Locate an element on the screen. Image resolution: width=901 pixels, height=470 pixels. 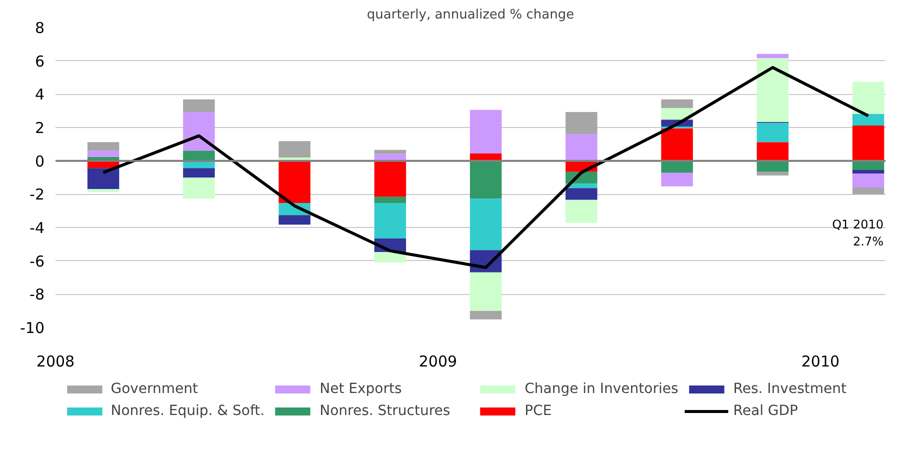
y-tick-label: 2 is located at coordinates (39, 128).